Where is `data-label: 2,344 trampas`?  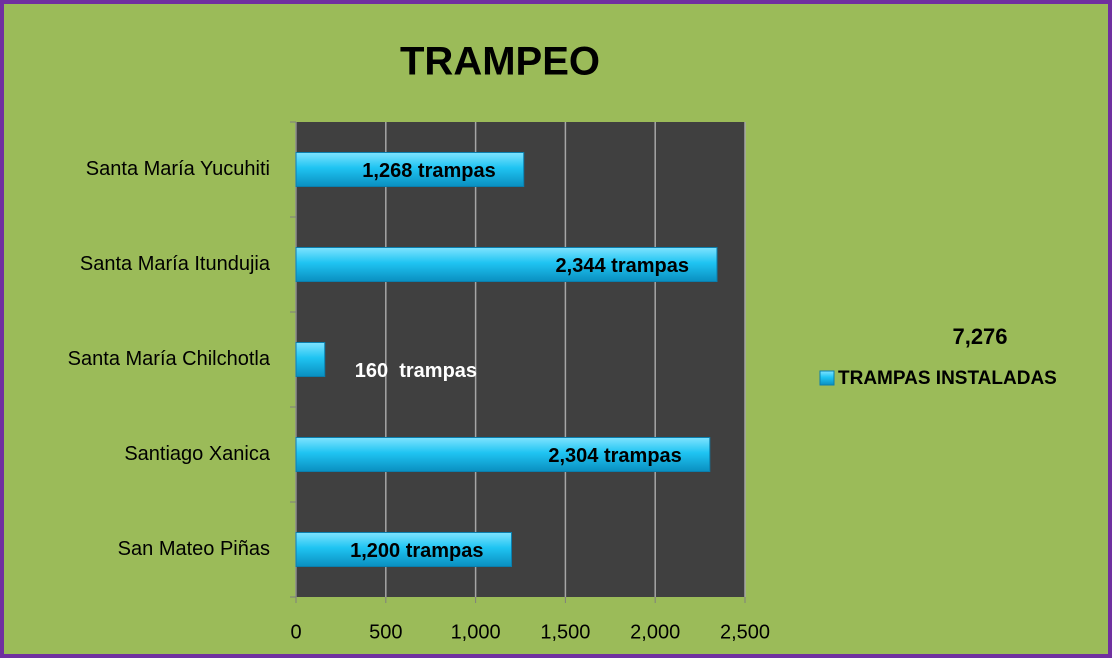
data-label: 2,344 trampas is located at coordinates (622, 266).